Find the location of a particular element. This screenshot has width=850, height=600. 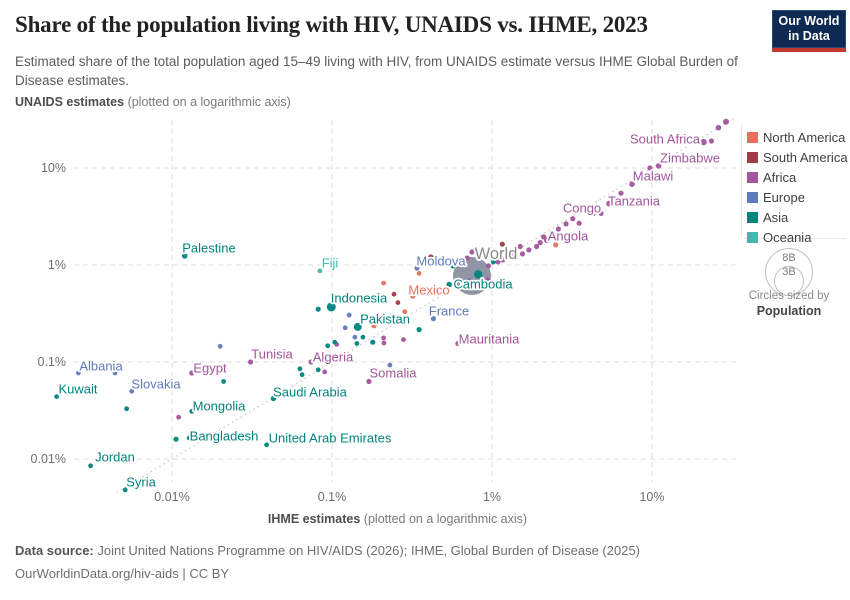

point-south-africa is located at coordinates (703, 142).